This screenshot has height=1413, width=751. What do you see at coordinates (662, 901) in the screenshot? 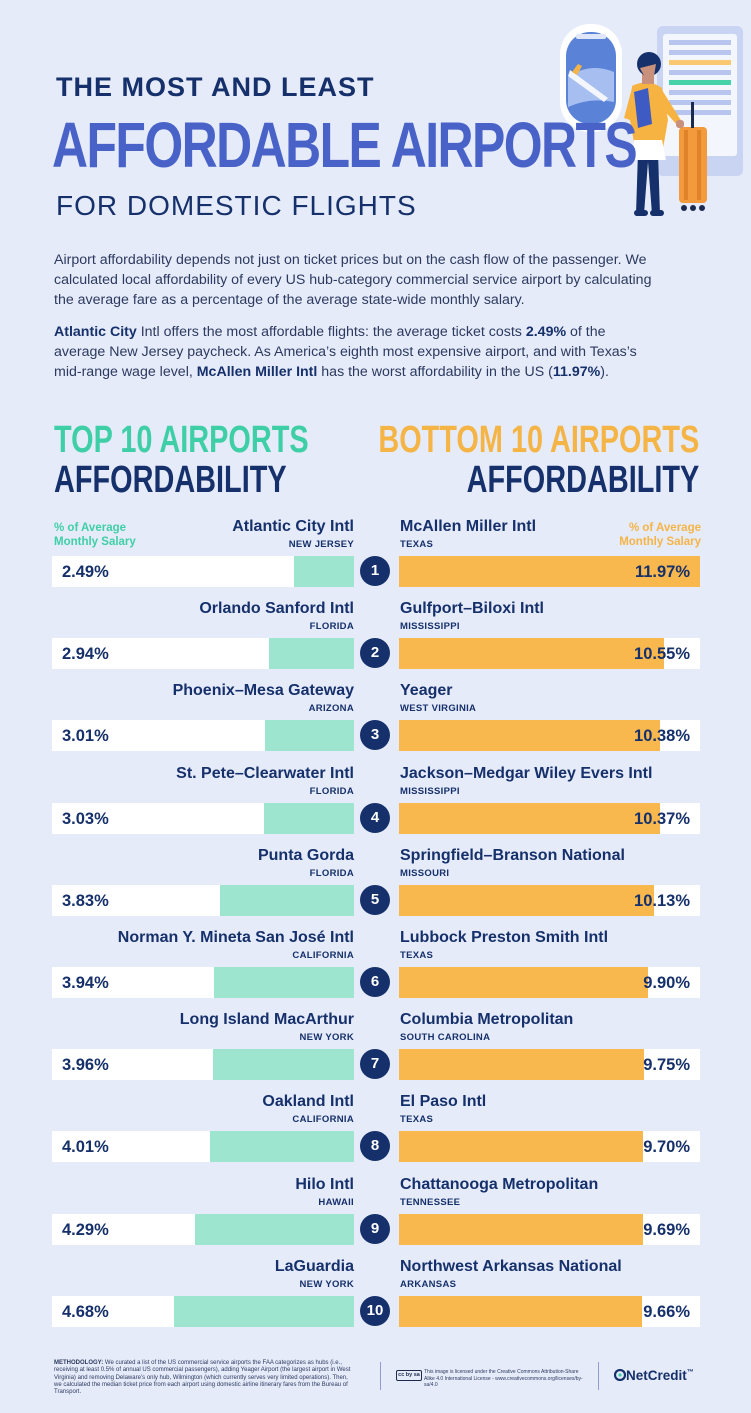
I see `bottom-value-label: 10.13%` at bounding box center [662, 901].